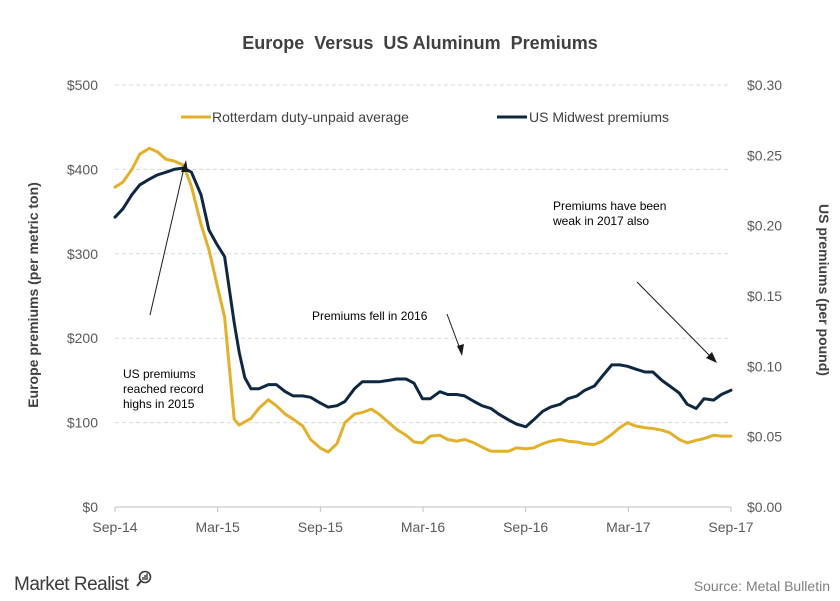 This screenshot has width=840, height=601. I want to click on x-tick-label: Mar-17, so click(628, 527).